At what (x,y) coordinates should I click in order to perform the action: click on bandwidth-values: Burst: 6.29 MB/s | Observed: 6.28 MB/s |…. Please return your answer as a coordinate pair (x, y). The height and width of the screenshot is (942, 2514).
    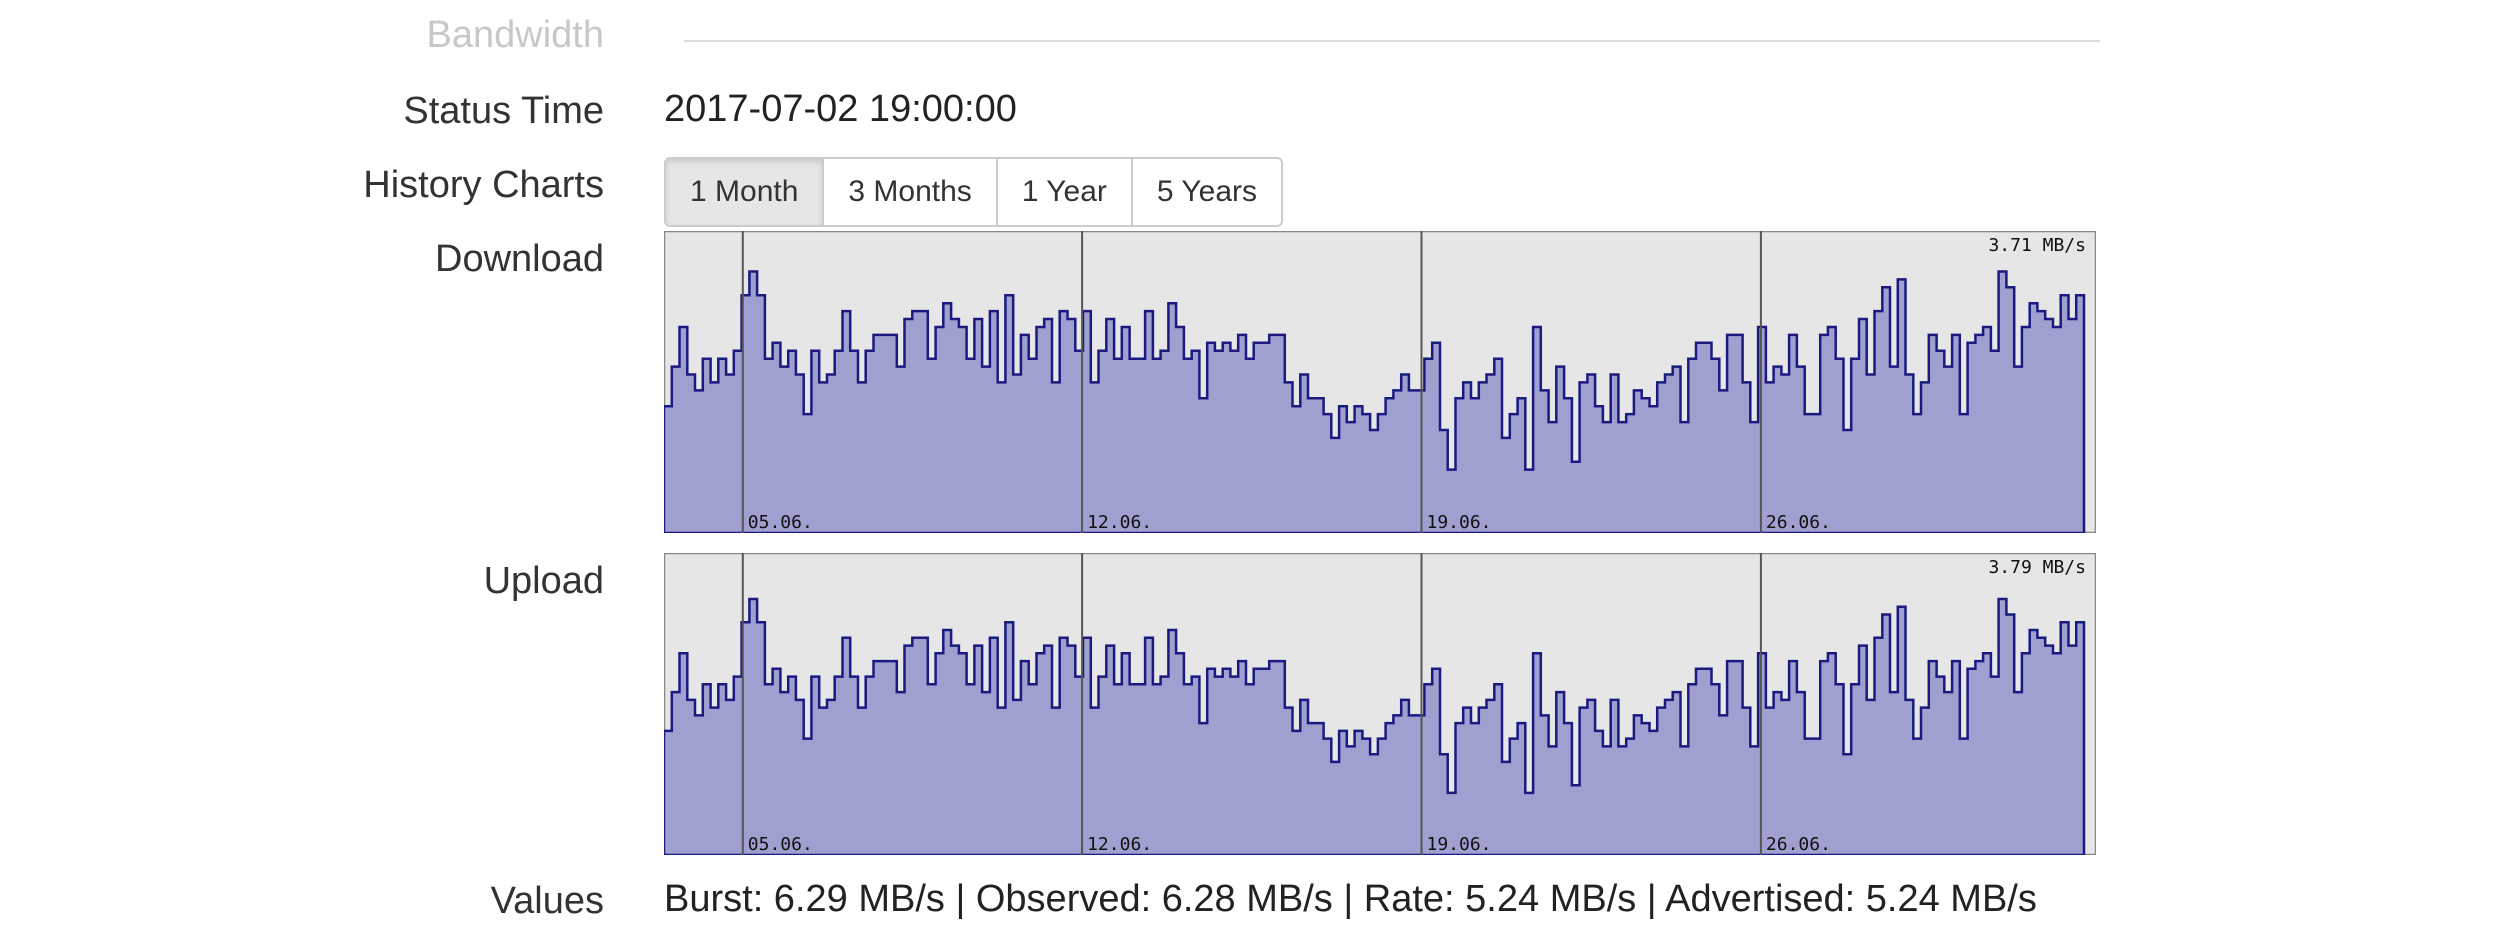
    Looking at the image, I should click on (1350, 899).